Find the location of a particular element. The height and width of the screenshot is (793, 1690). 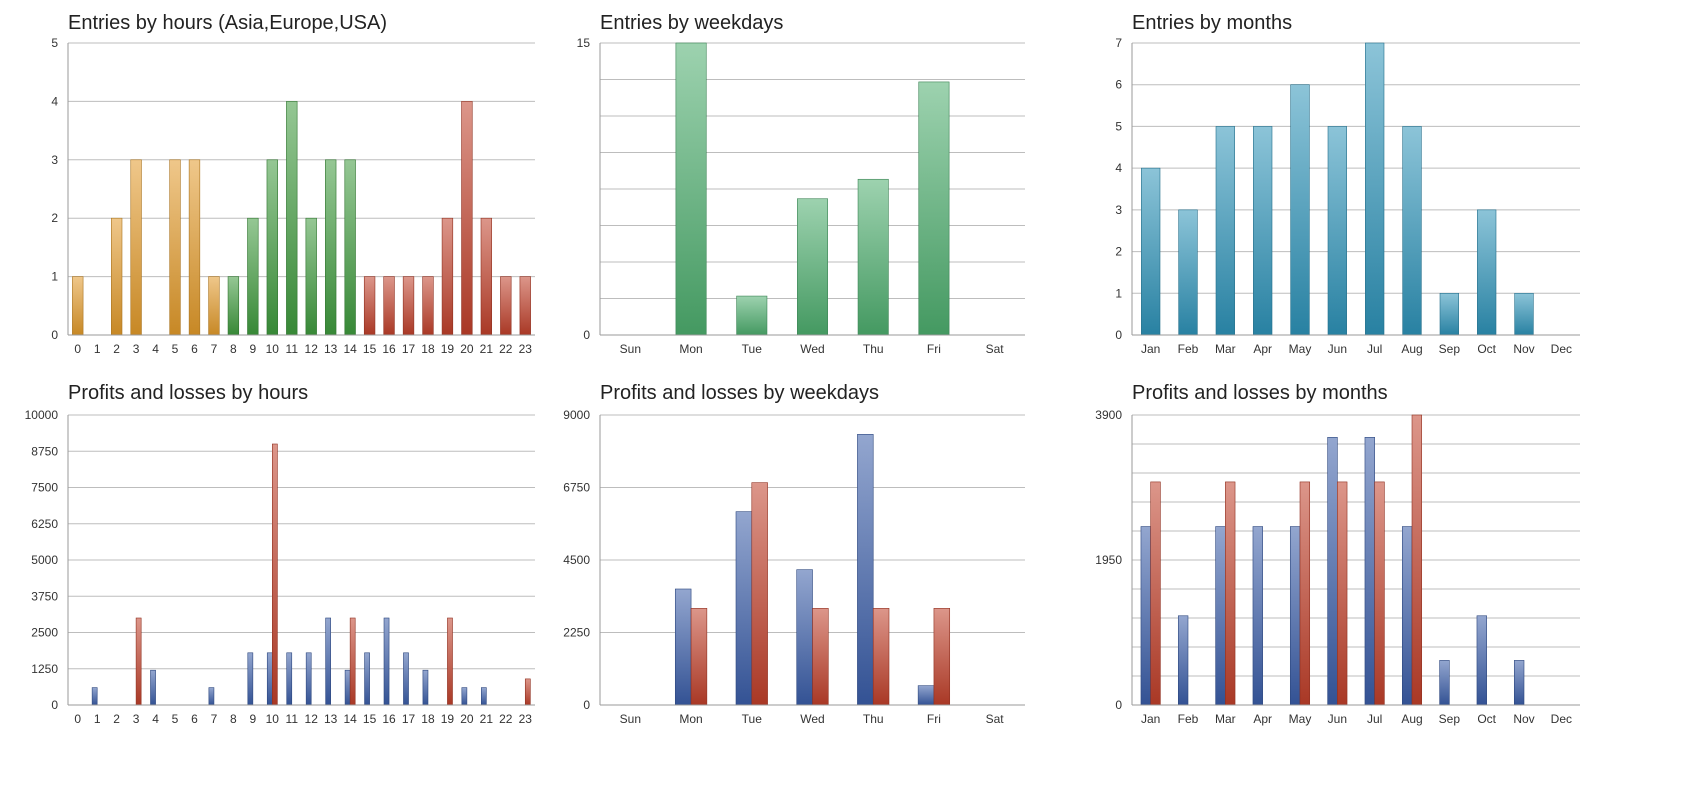

y-tick-label: 1 is located at coordinates (1118, 293).